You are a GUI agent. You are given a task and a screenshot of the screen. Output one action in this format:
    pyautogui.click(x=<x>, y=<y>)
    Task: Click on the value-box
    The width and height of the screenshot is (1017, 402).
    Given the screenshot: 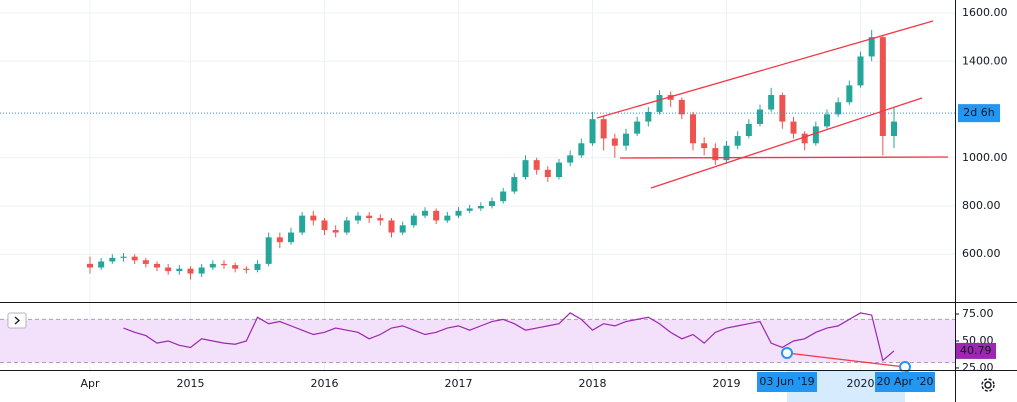 What is the action you would take?
    pyautogui.click(x=976, y=350)
    